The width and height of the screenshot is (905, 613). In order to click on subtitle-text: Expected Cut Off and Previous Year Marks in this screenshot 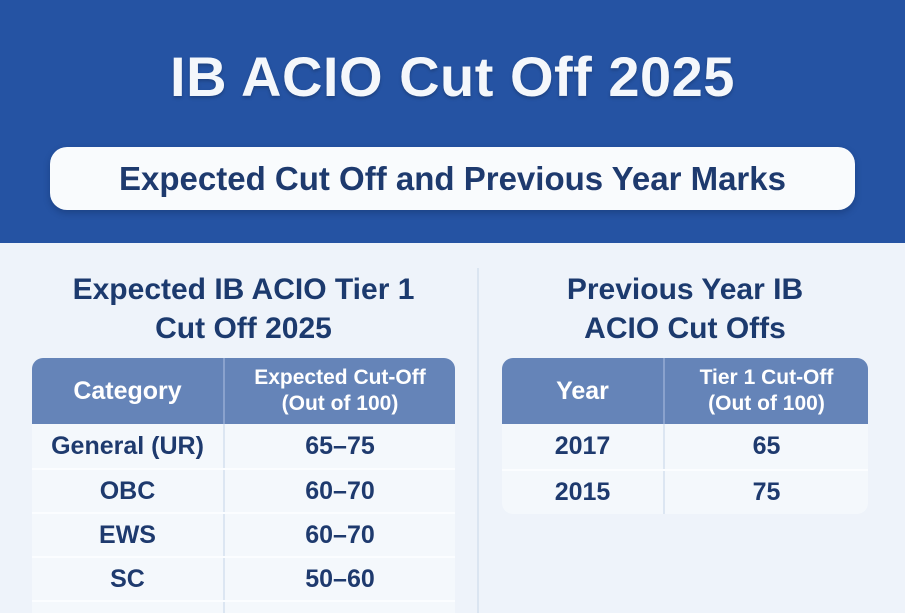, I will do `click(452, 178)`.